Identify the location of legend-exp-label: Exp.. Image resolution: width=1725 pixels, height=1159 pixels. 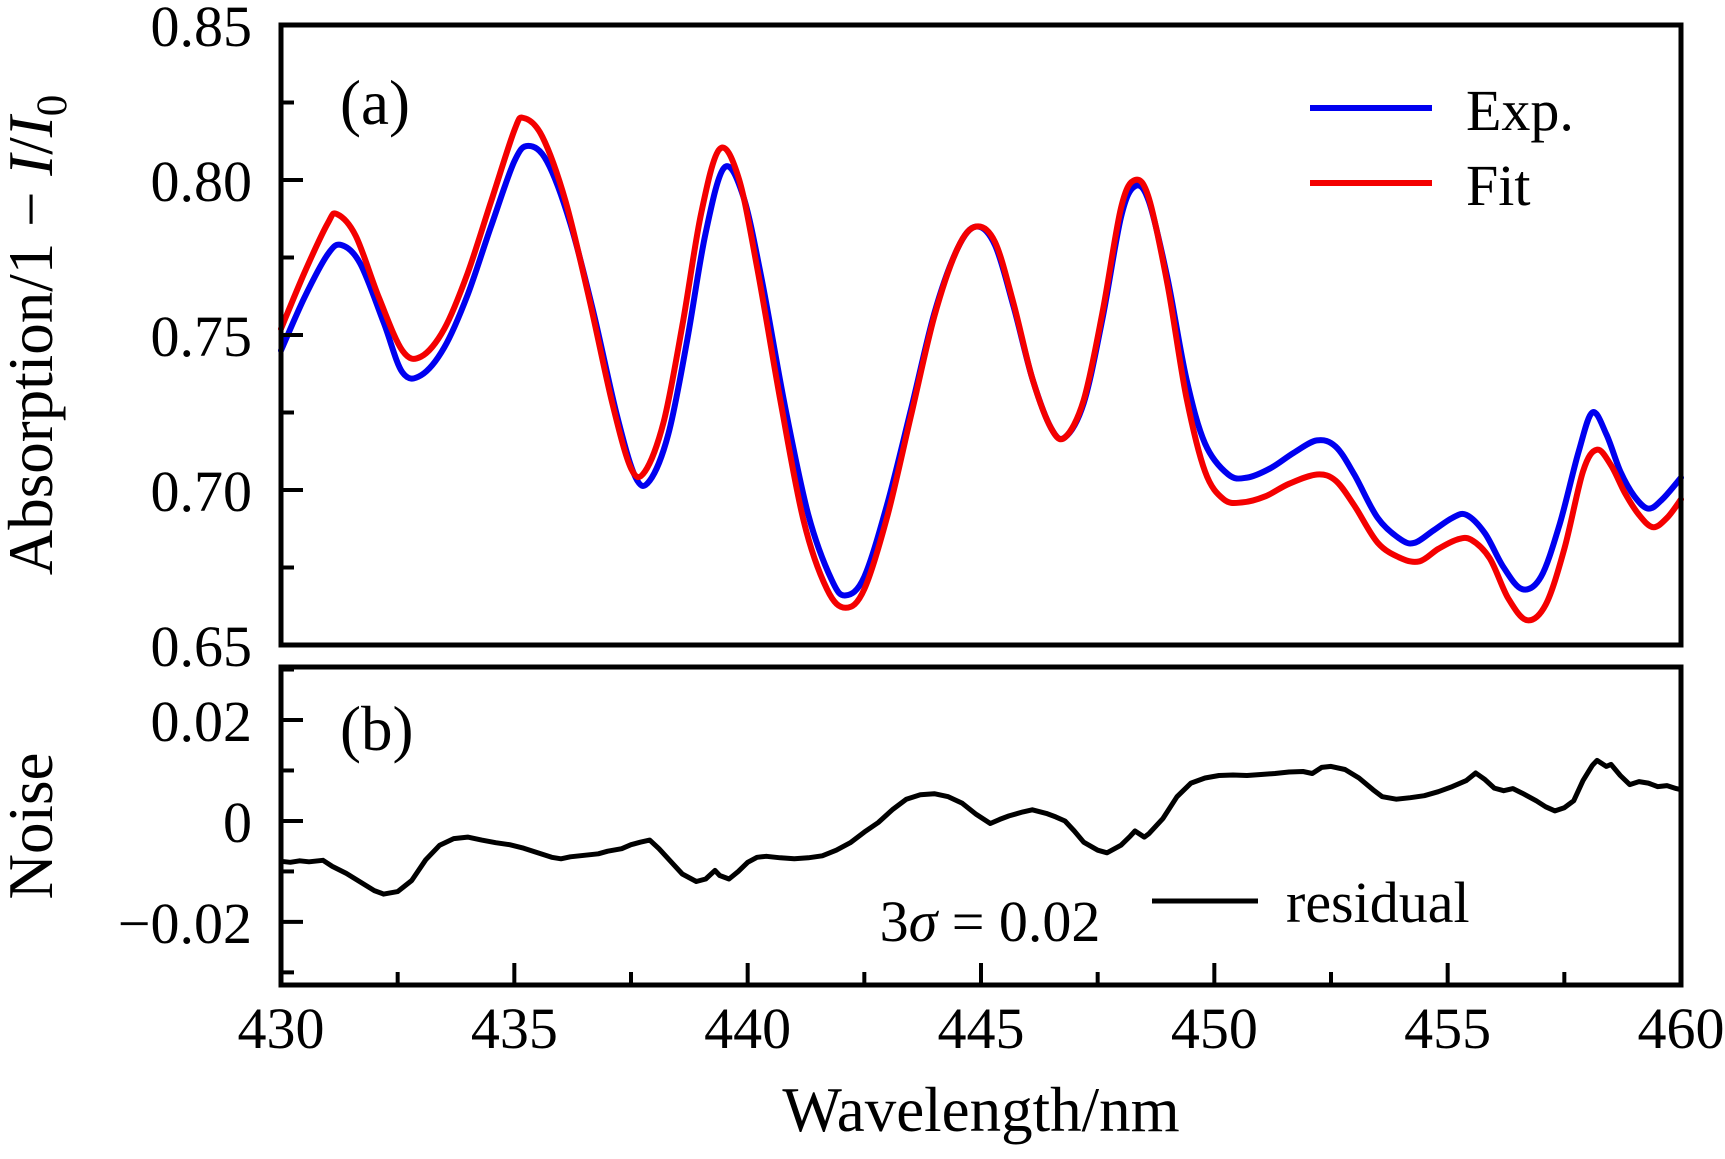
(1520, 110).